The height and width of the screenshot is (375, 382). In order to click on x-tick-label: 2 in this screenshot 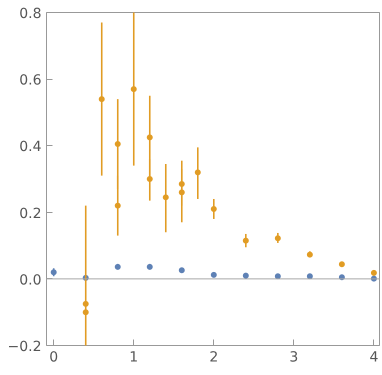, I will do `click(213, 358)`.